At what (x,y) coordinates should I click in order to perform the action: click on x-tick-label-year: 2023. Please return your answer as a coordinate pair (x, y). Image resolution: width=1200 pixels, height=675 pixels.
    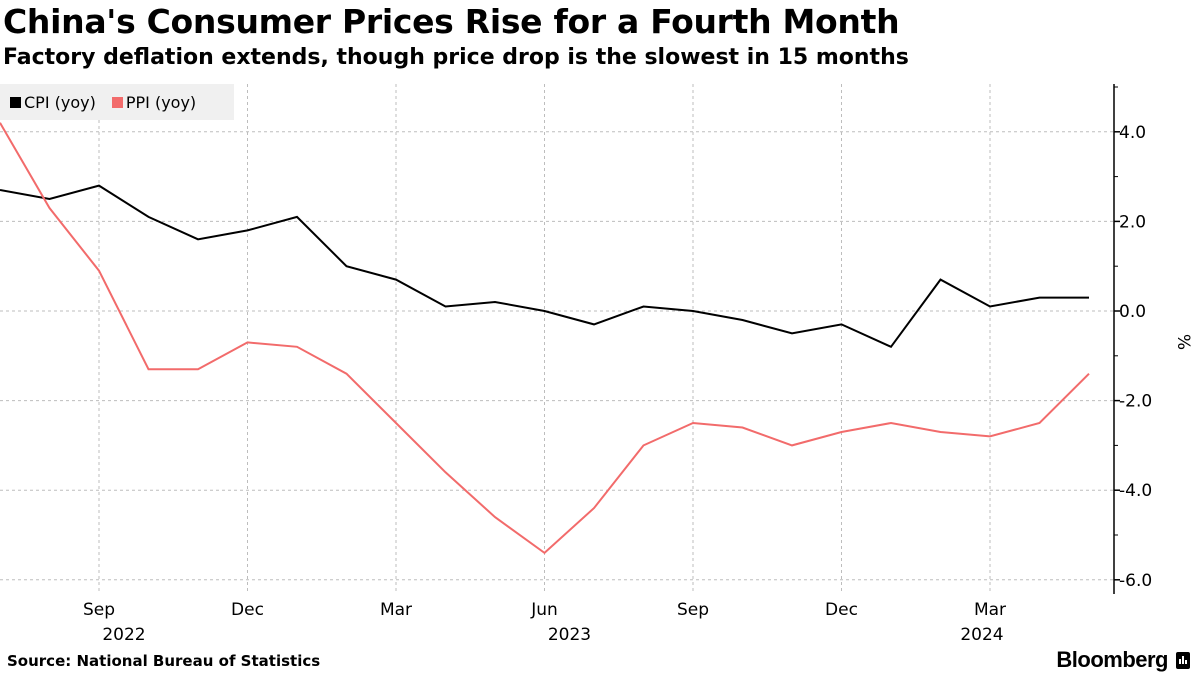
    Looking at the image, I should click on (569, 635).